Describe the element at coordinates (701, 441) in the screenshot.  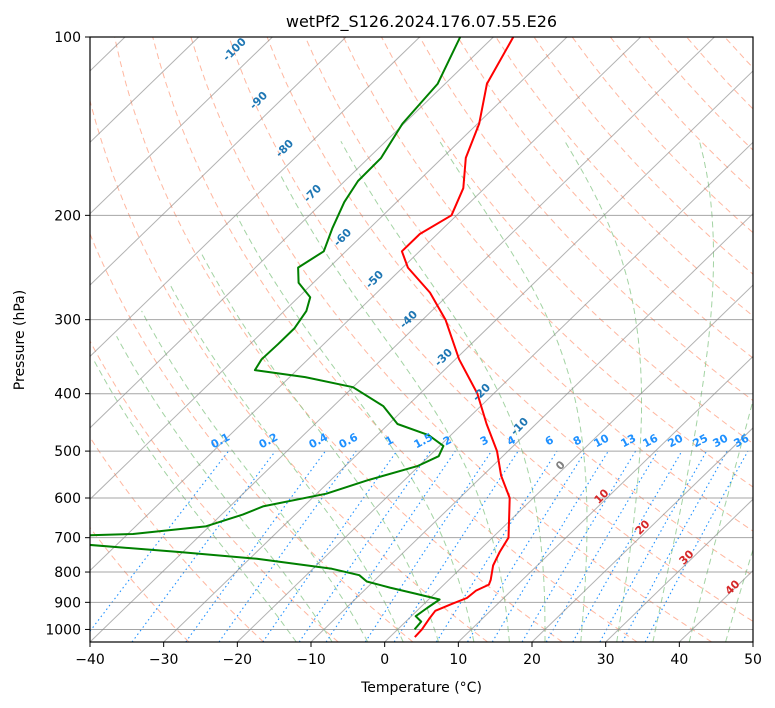
I see `mixing-ratio-label: 25` at that location.